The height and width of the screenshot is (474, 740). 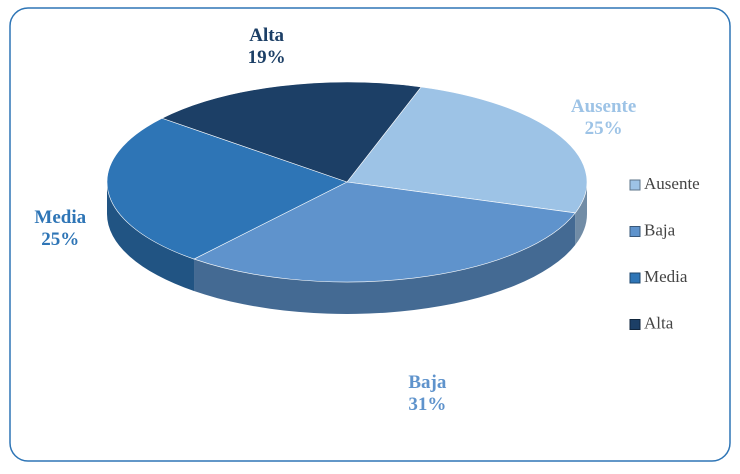 What do you see at coordinates (659, 322) in the screenshot?
I see `legend-label: Alta` at bounding box center [659, 322].